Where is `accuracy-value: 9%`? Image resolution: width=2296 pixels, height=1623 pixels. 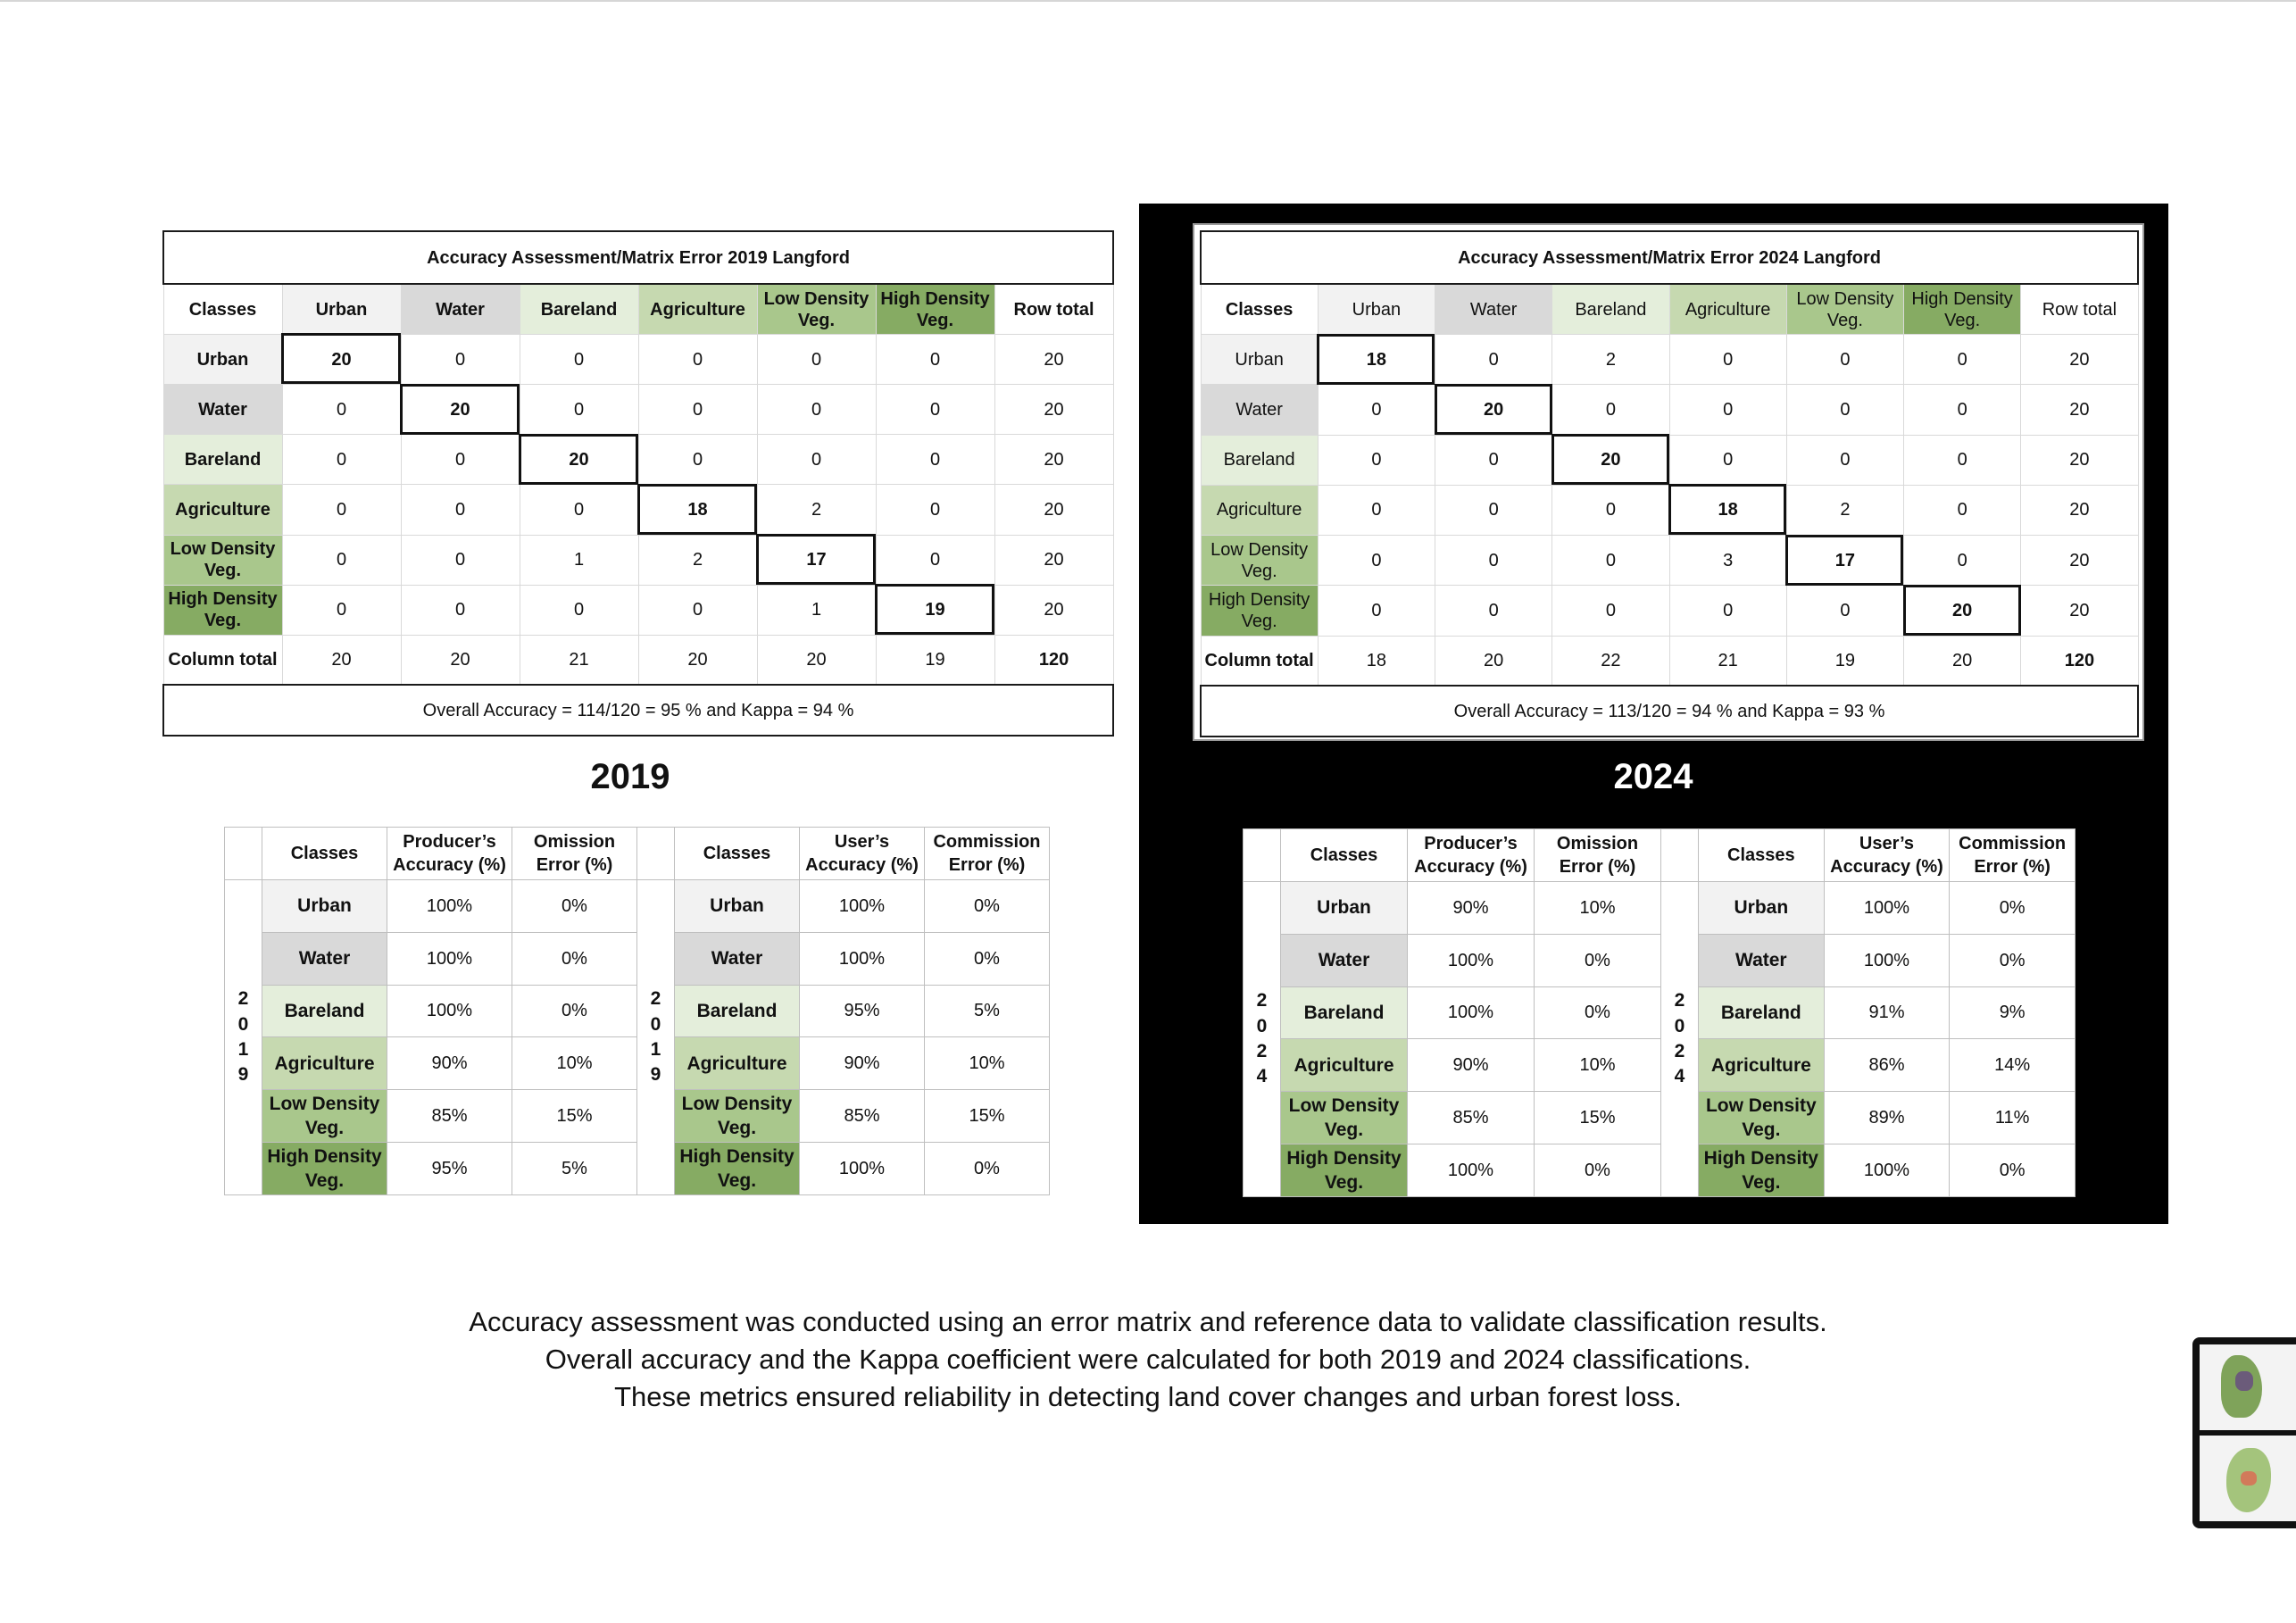 accuracy-value: 9% is located at coordinates (2012, 1013).